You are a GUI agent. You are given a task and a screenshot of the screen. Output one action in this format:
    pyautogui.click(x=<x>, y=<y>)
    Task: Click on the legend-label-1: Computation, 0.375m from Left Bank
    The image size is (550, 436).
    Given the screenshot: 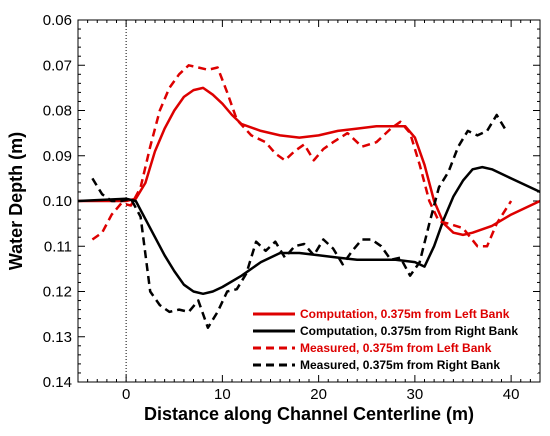 What is the action you would take?
    pyautogui.click(x=405, y=314)
    